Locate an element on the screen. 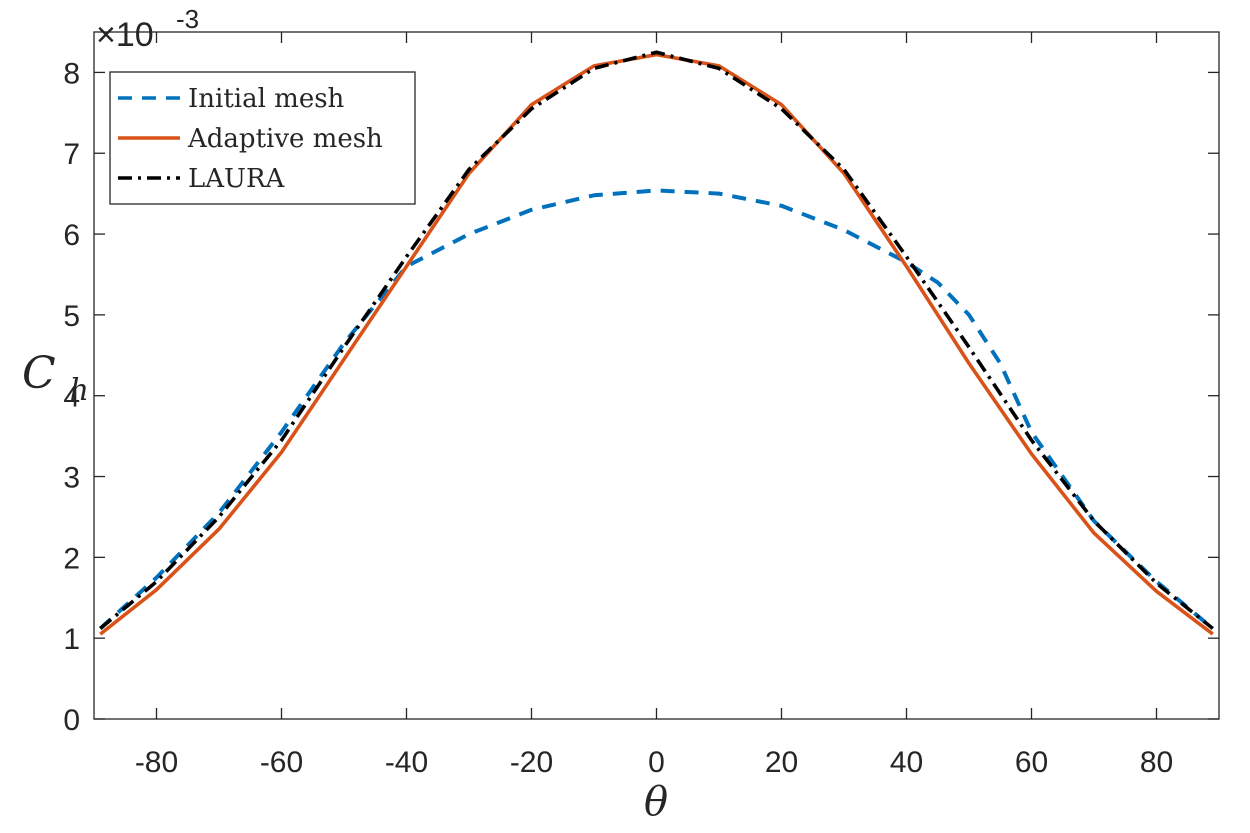 Image resolution: width=1250 pixels, height=833 pixels. y-tick-label: 6 is located at coordinates (71, 235).